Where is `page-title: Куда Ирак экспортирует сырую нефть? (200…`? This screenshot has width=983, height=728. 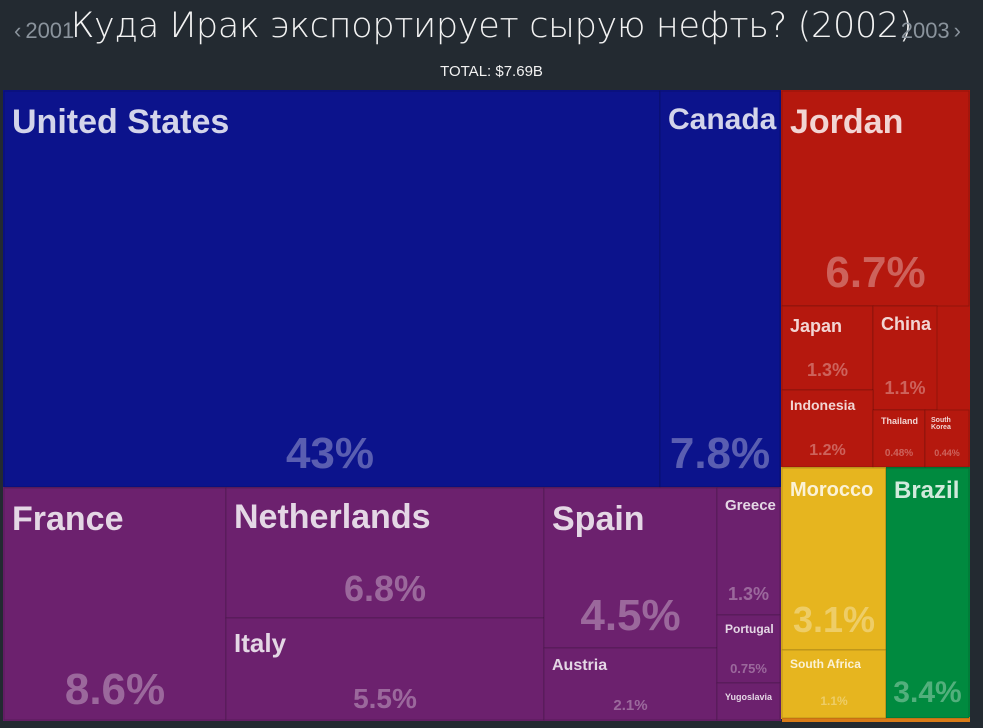
page-title: Куда Ирак экспортирует сырую нефть? (200… is located at coordinates (491, 26).